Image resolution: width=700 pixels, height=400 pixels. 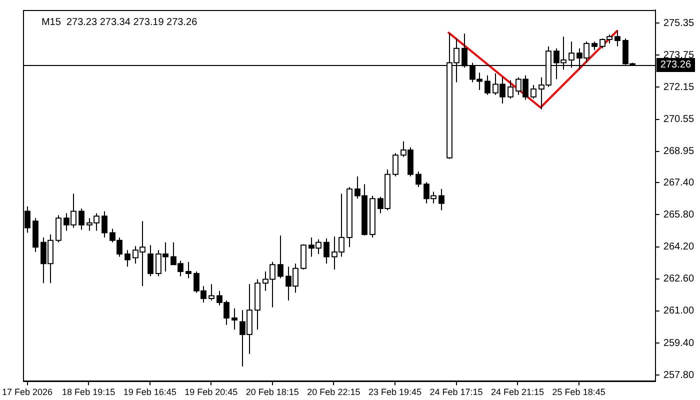 I want to click on y-tick-label: 267.40, so click(x=678, y=182).